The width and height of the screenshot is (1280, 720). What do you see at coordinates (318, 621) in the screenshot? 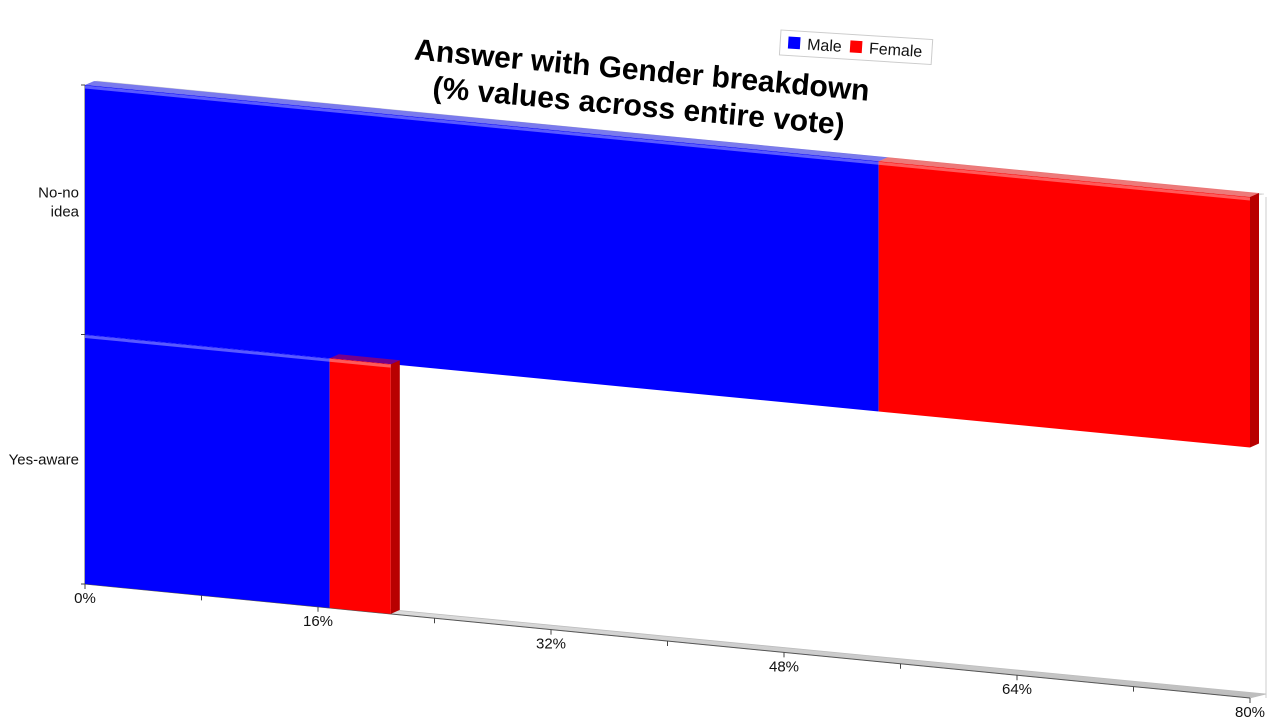
I see `x-tick-label-1: 16%` at bounding box center [318, 621].